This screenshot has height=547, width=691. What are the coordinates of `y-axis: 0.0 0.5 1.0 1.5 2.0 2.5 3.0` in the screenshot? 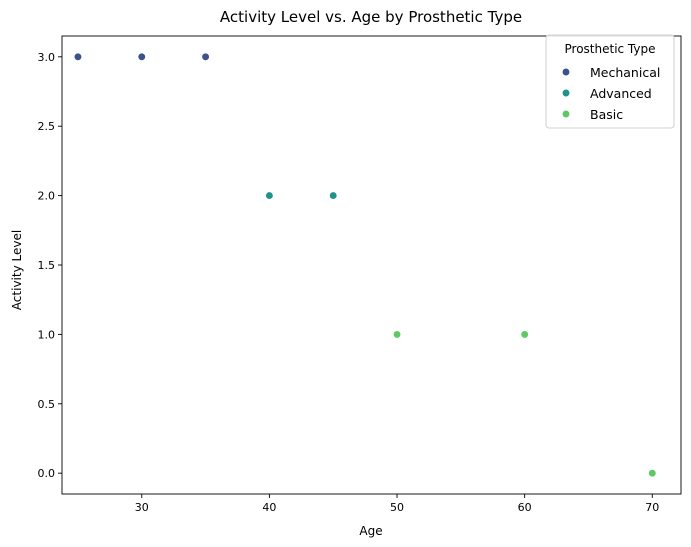 It's located at (50, 265).